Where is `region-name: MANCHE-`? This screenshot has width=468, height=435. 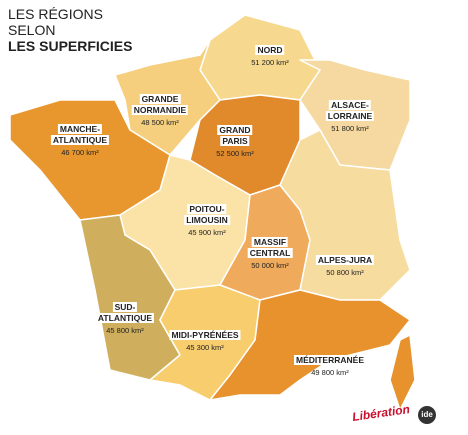 region-name: MANCHE- is located at coordinates (80, 129).